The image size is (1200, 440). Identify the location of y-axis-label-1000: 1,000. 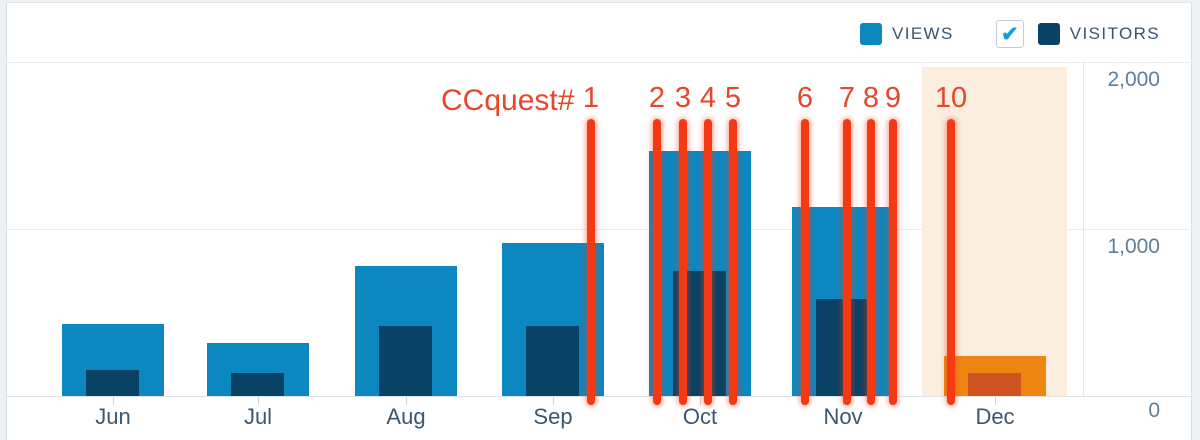
(1133, 246).